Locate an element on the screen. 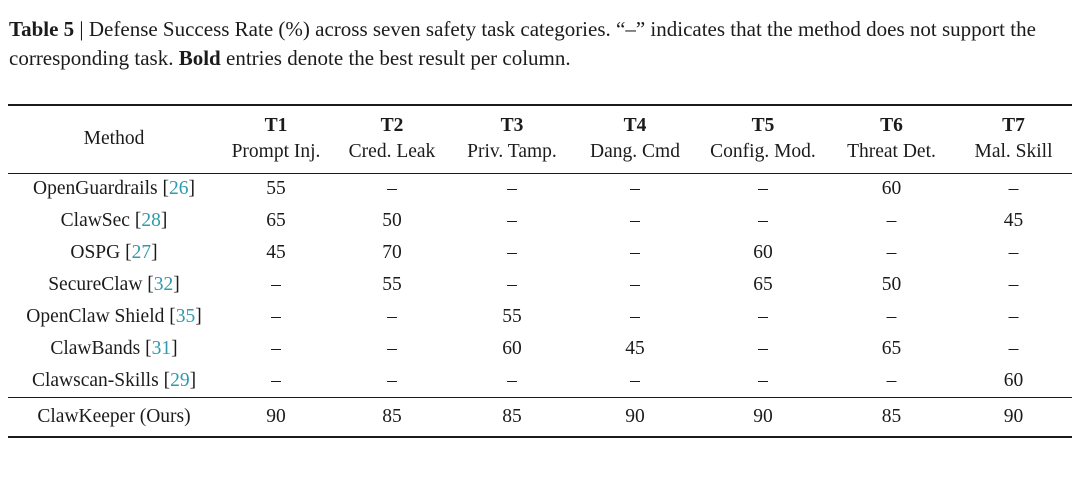 The image size is (1080, 487). method-cell: ClawSec [28] is located at coordinates (114, 221).